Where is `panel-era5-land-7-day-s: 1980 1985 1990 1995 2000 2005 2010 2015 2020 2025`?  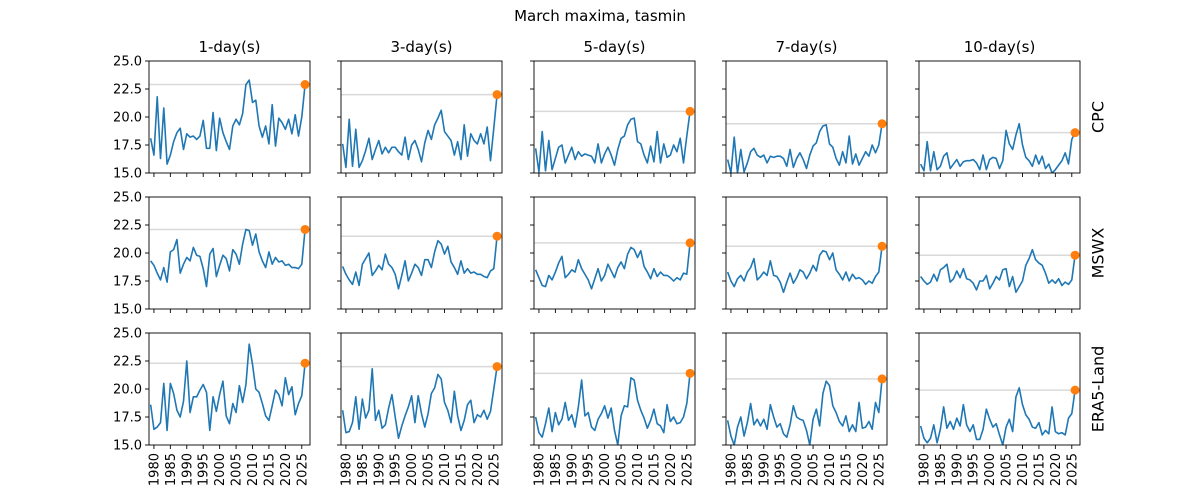
panel-era5-land-7-day-s: 1980 1985 1990 1995 2000 2005 2010 2015 2020 2025 is located at coordinates (805, 409).